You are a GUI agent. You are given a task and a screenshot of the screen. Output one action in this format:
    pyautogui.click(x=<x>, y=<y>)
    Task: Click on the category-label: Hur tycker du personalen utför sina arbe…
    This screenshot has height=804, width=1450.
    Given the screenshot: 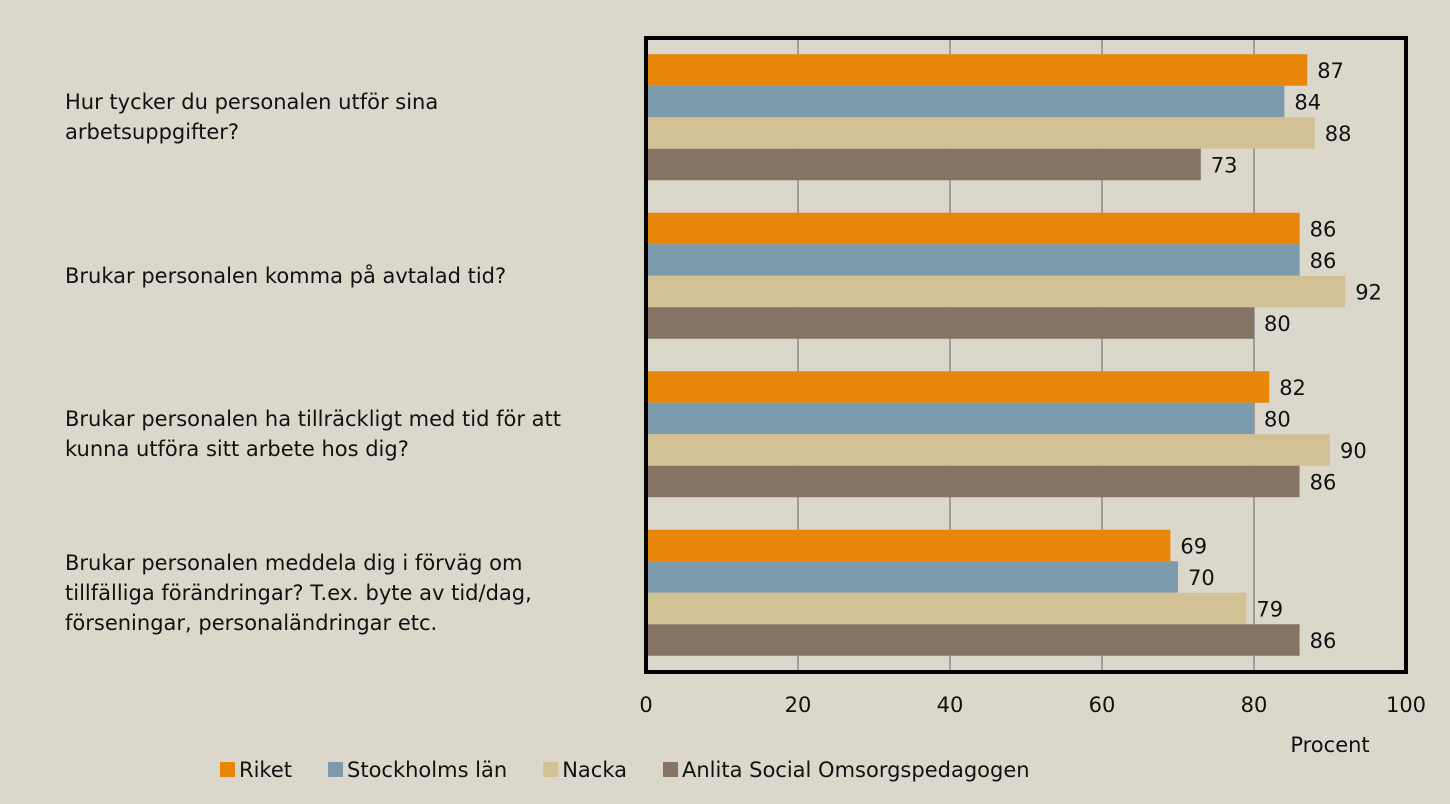 What is the action you would take?
    pyautogui.click(x=252, y=117)
    